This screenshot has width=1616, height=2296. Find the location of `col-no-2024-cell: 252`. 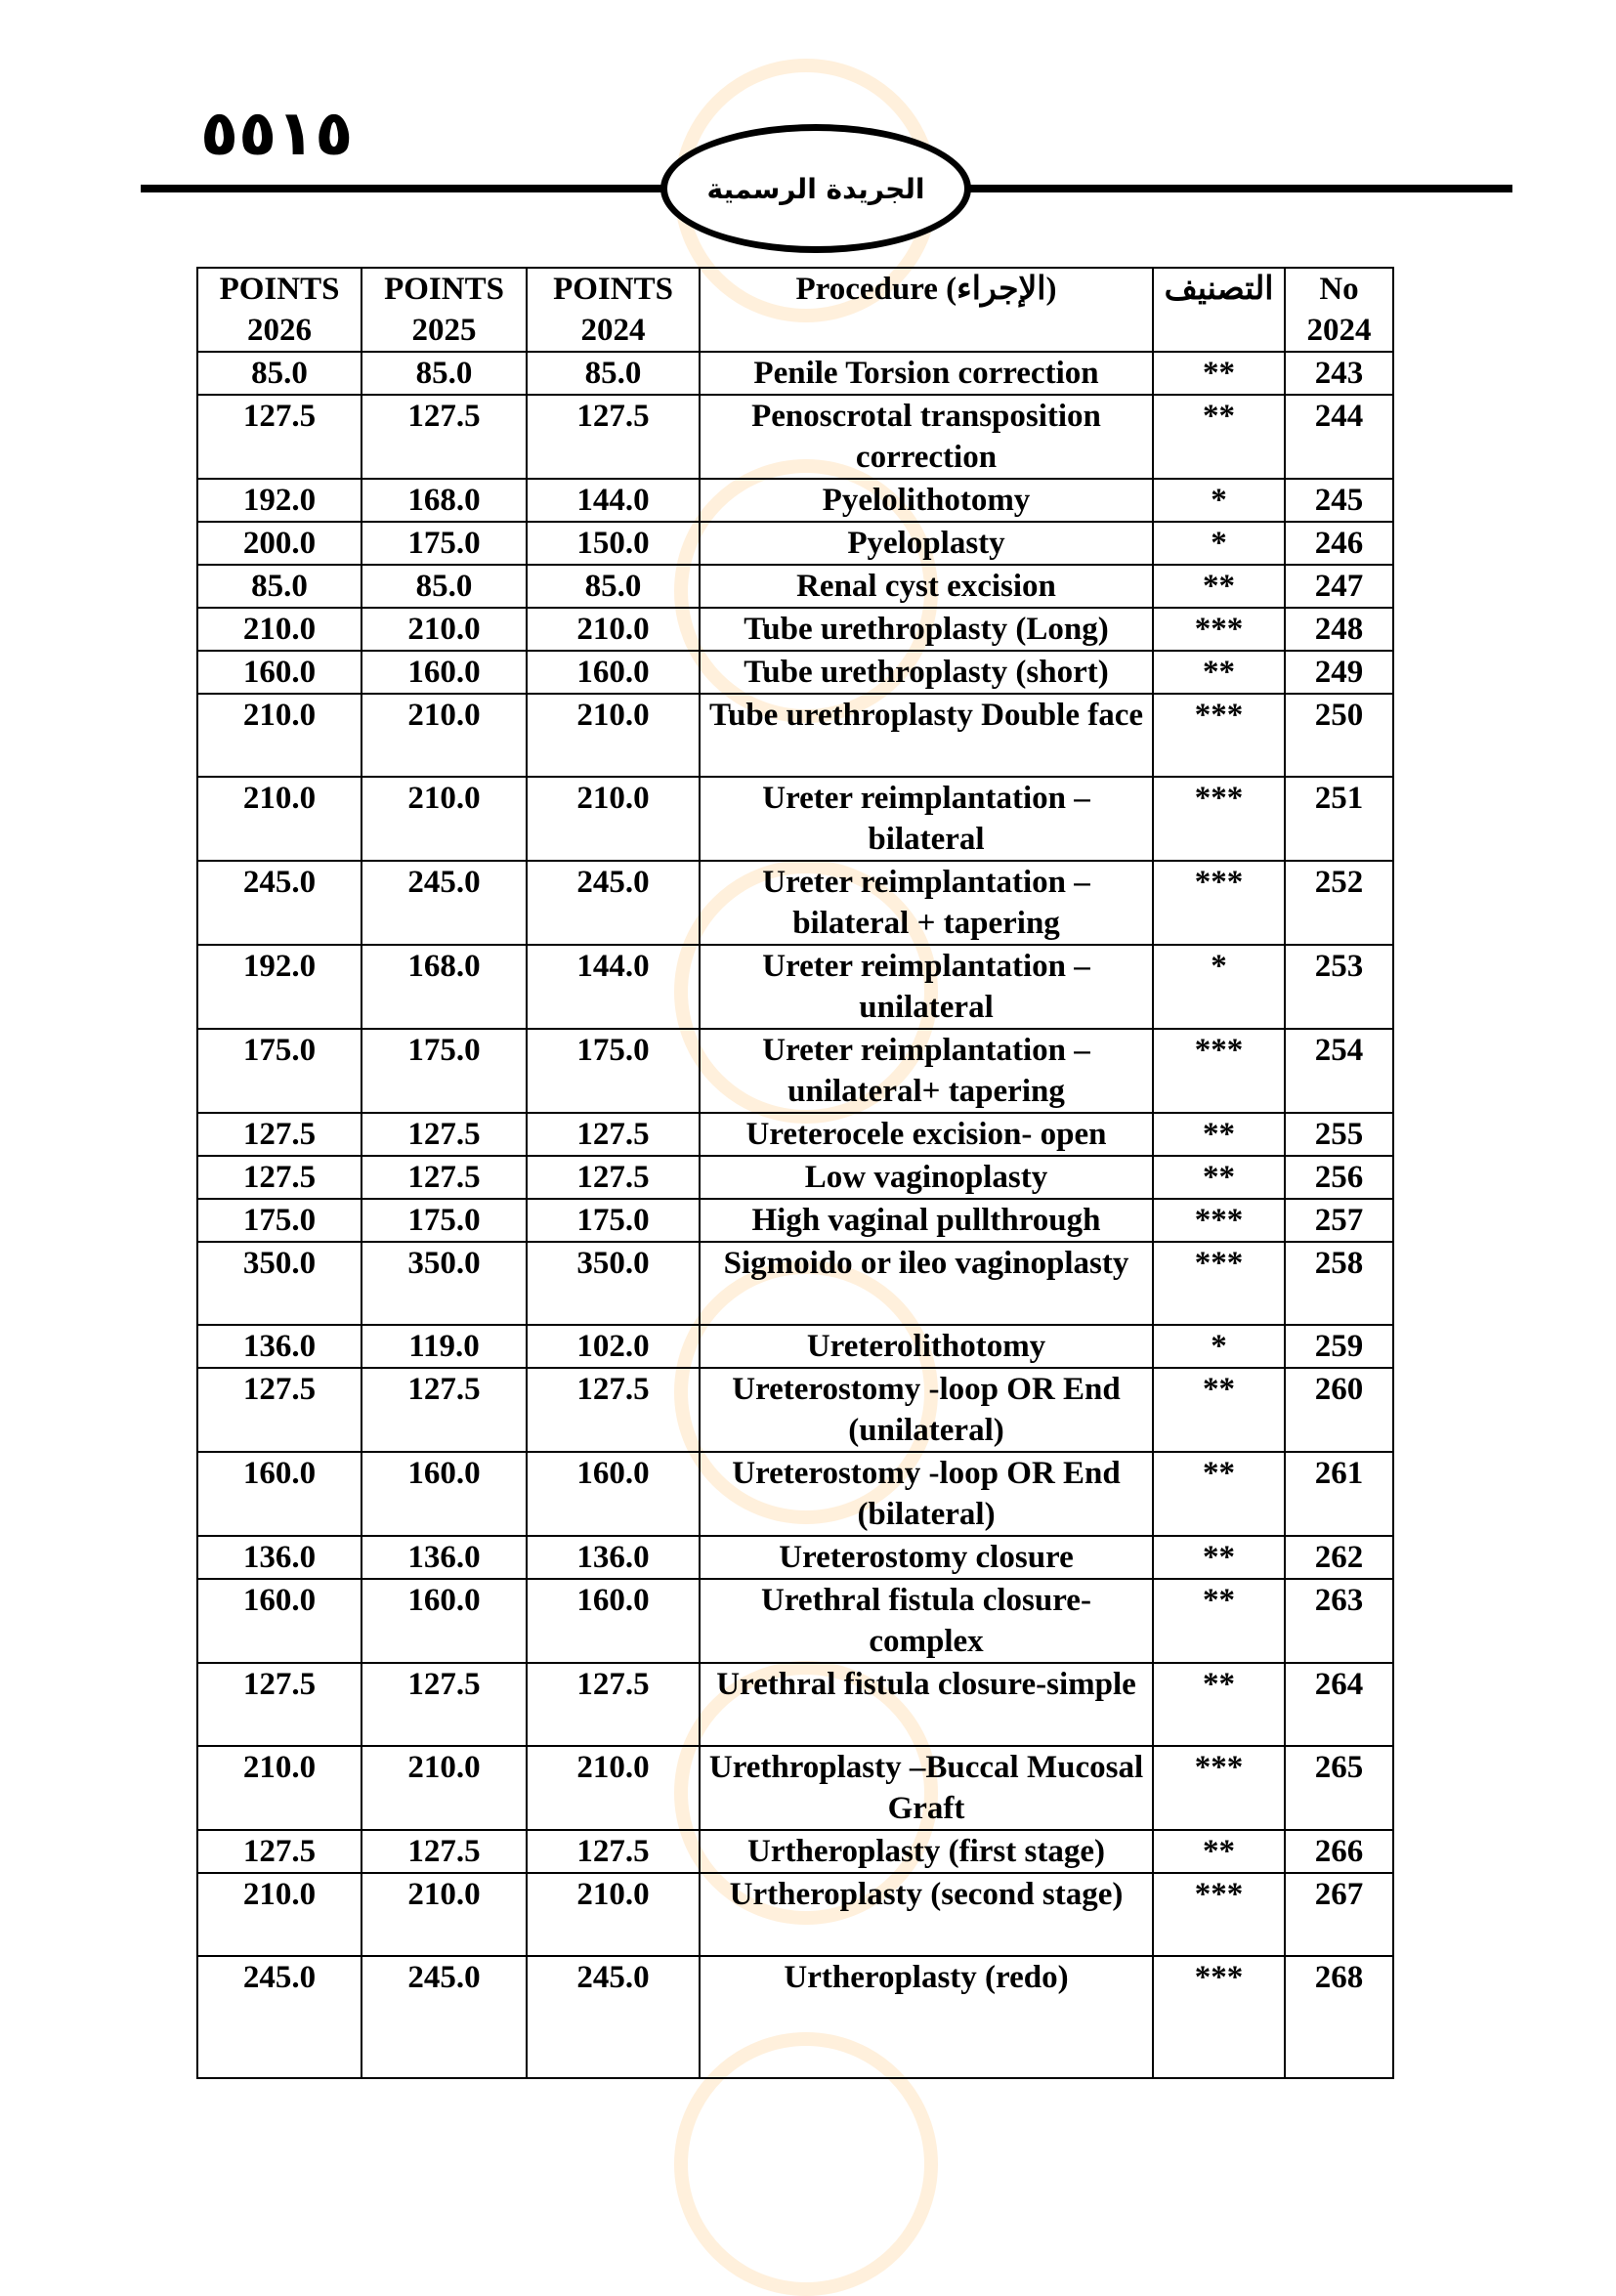

col-no-2024-cell: 252 is located at coordinates (1339, 903).